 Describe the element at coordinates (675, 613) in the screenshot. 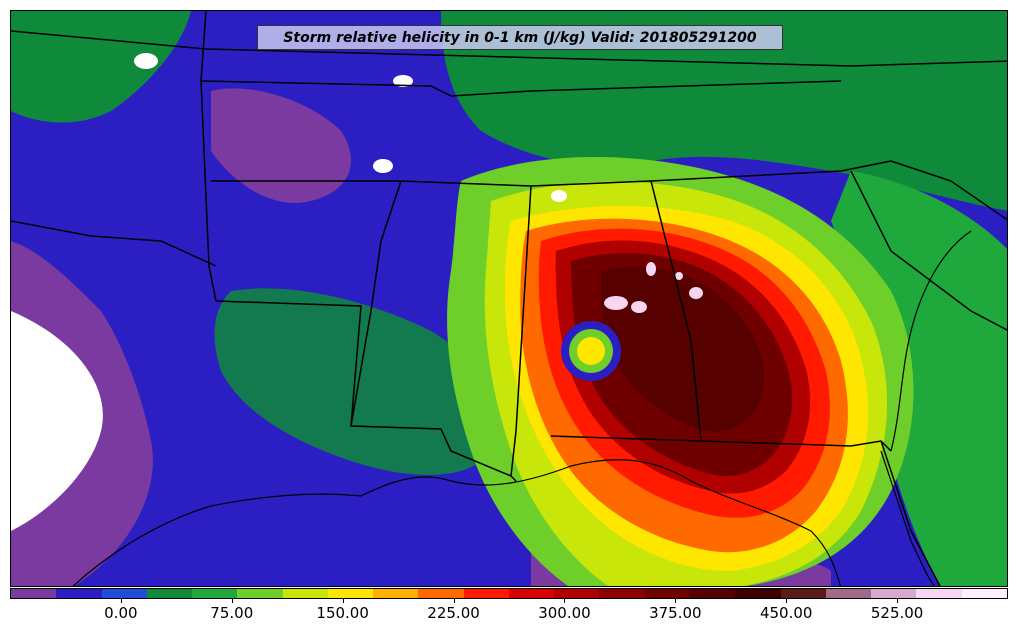

I see `colorbar-tick-label: 375.00` at that location.